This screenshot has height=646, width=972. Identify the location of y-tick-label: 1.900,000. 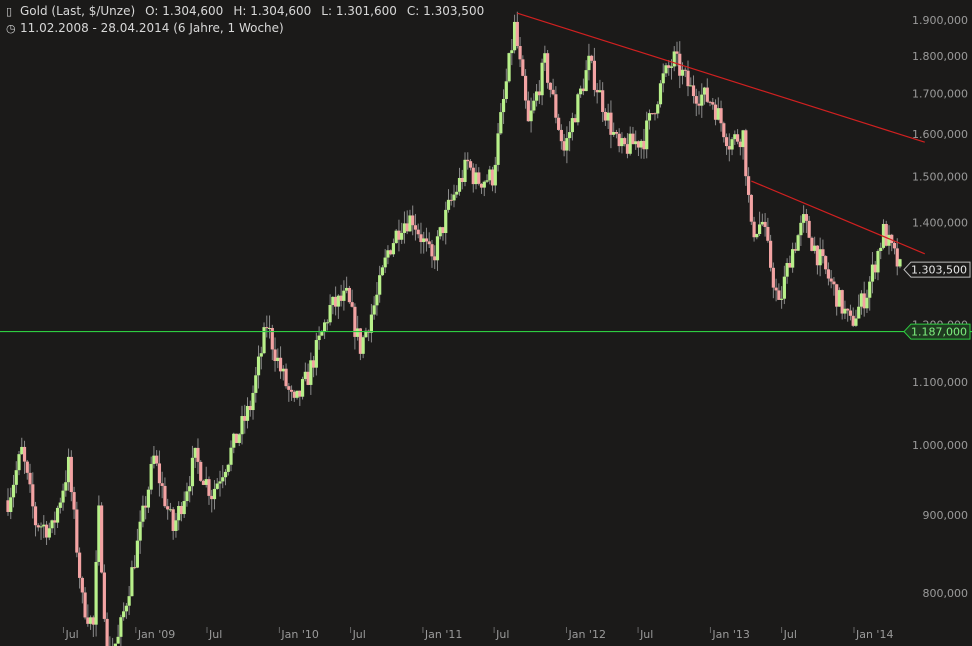
(940, 20).